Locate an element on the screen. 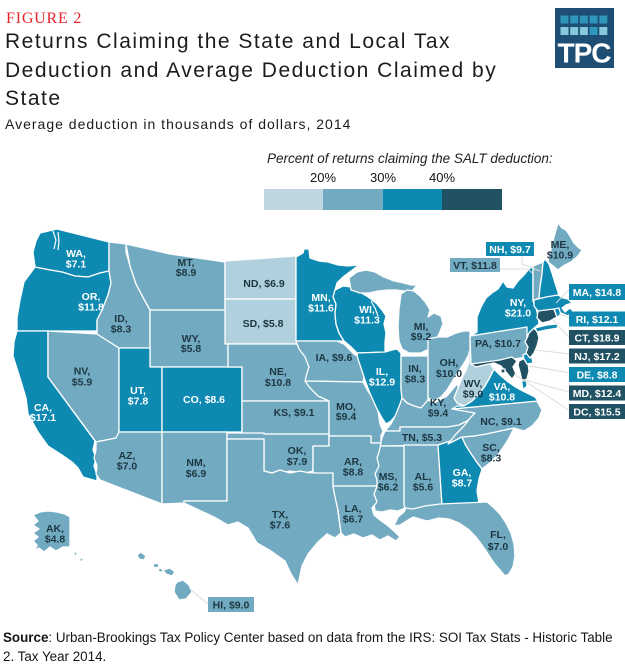 This screenshot has height=669, width=625. svg-text: MD, $12.4 is located at coordinates (597, 394).